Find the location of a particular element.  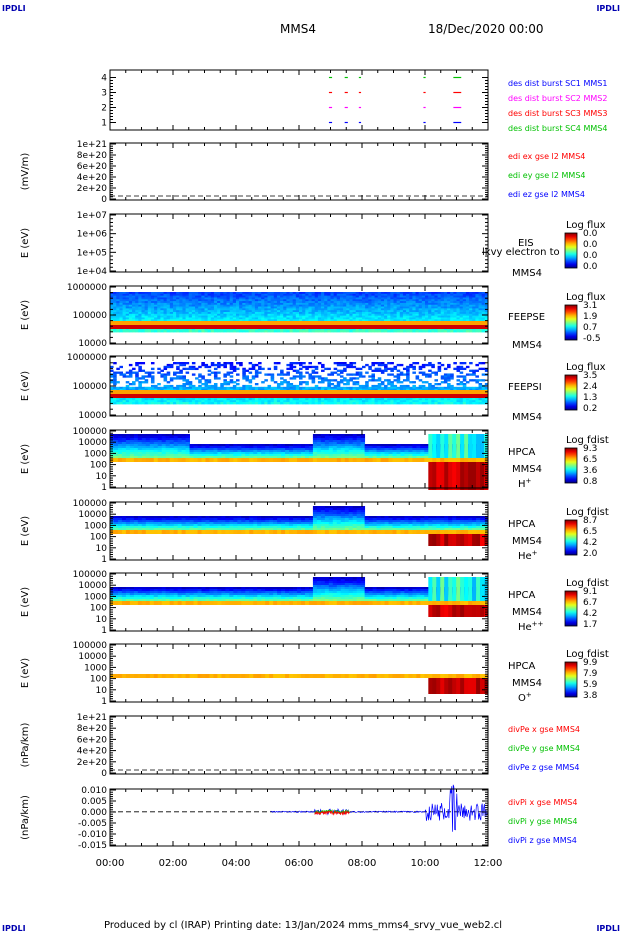

colorbar is located at coordinates (571, 392).